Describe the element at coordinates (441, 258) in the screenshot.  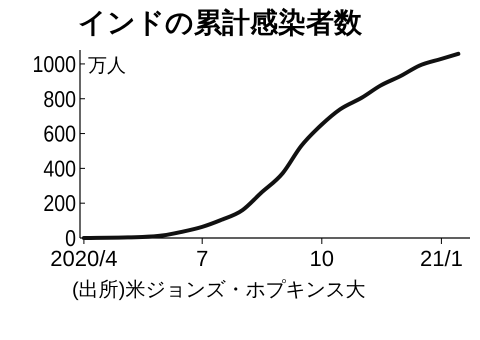
I see `x-tick-label: 21/1` at that location.